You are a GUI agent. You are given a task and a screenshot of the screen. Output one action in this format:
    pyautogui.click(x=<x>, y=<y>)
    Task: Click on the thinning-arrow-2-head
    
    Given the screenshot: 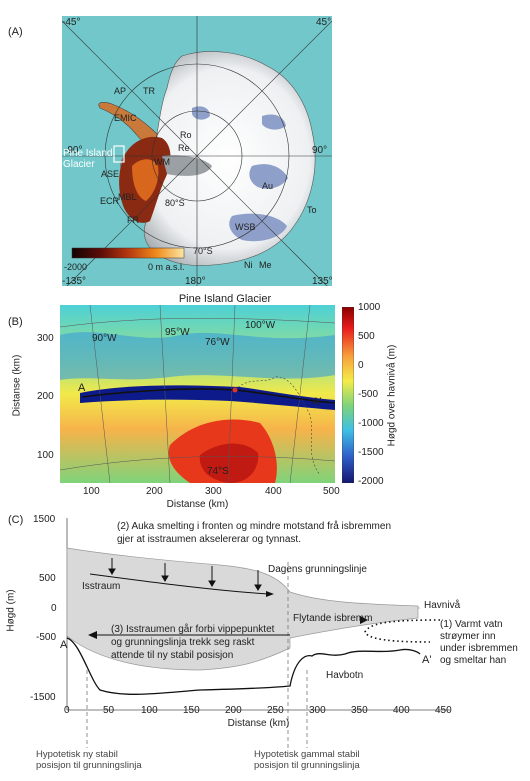 What is the action you would take?
    pyautogui.click(x=165, y=578)
    